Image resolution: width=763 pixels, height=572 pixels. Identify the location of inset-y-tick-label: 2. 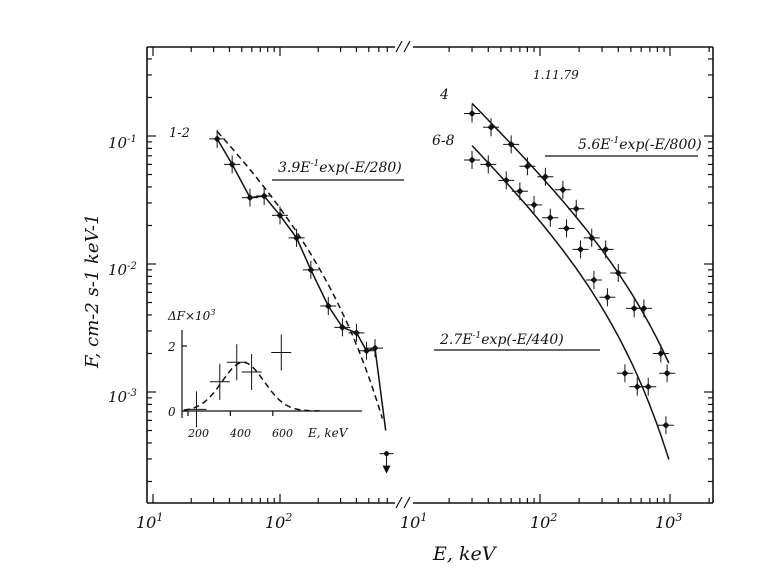
(171, 347).